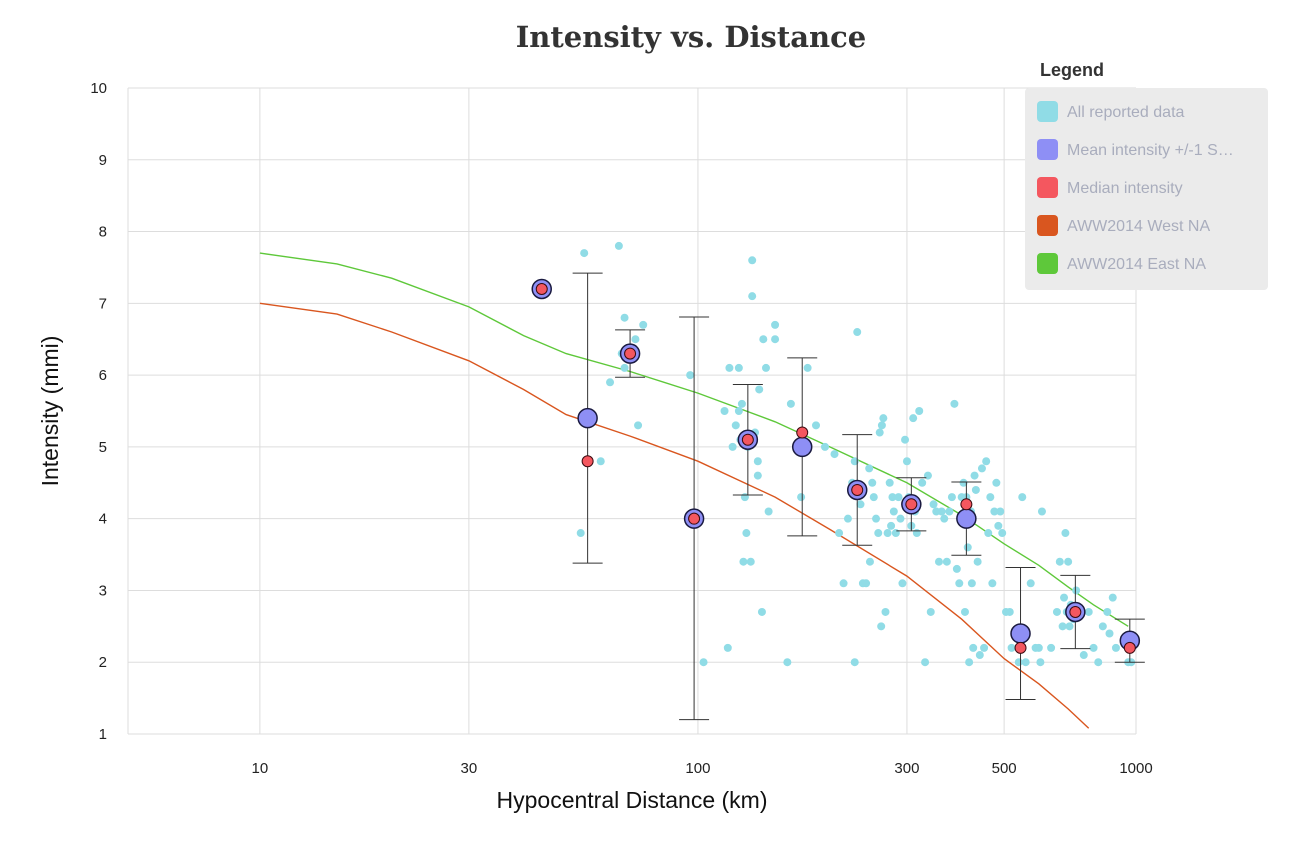 The height and width of the screenshot is (856, 1298). What do you see at coordinates (1146, 189) in the screenshot?
I see `legend-box` at bounding box center [1146, 189].